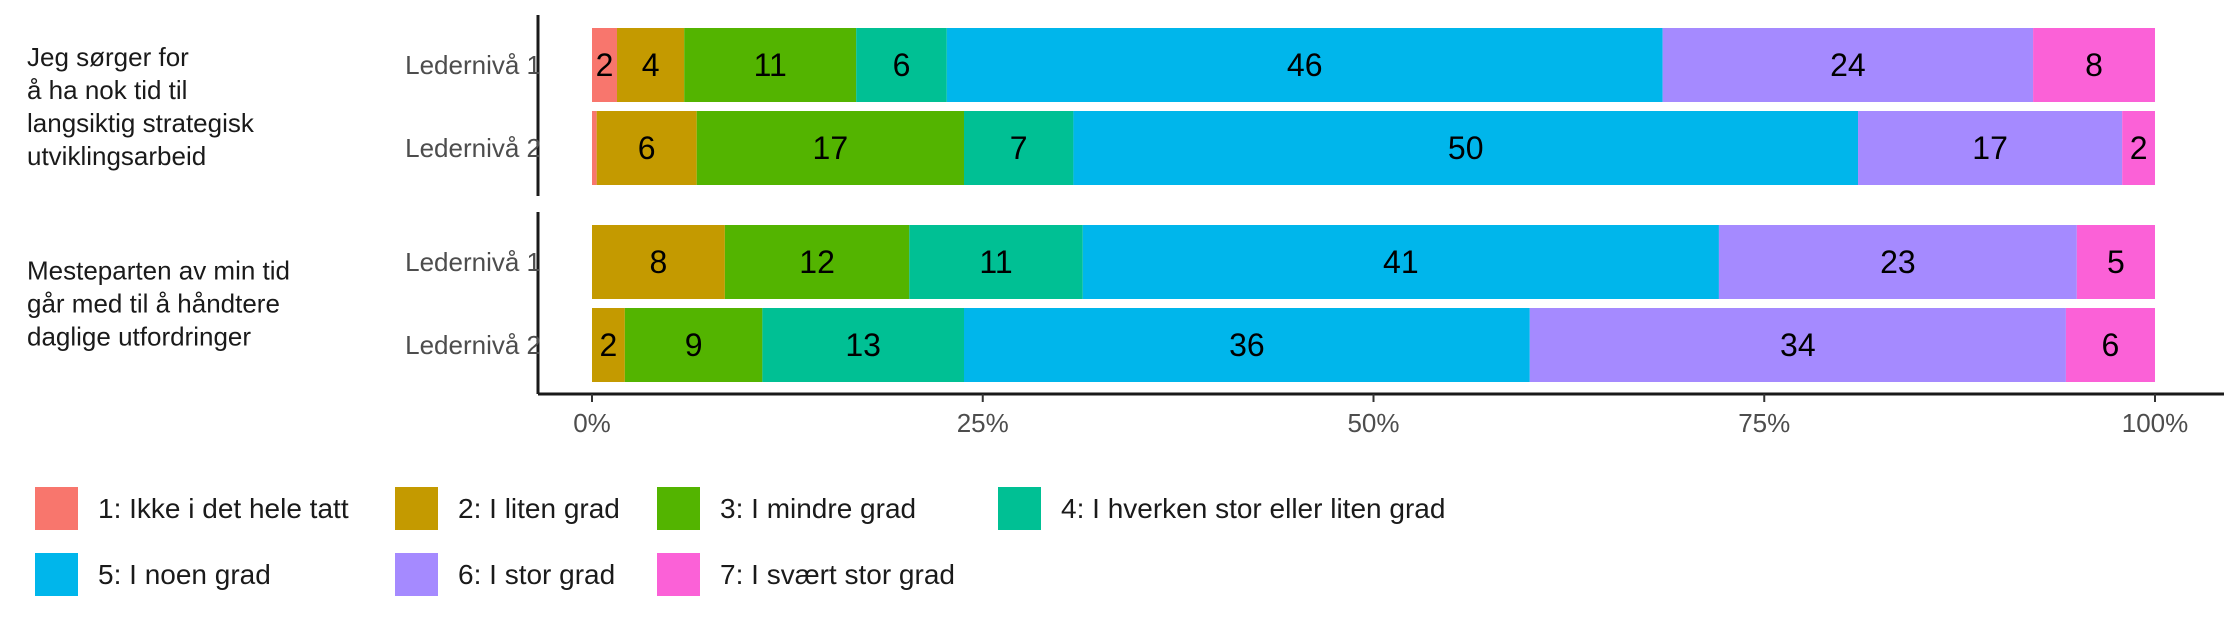 Image resolution: width=2240 pixels, height=630 pixels. I want to click on x-tick-label: 100%, so click(2155, 423).